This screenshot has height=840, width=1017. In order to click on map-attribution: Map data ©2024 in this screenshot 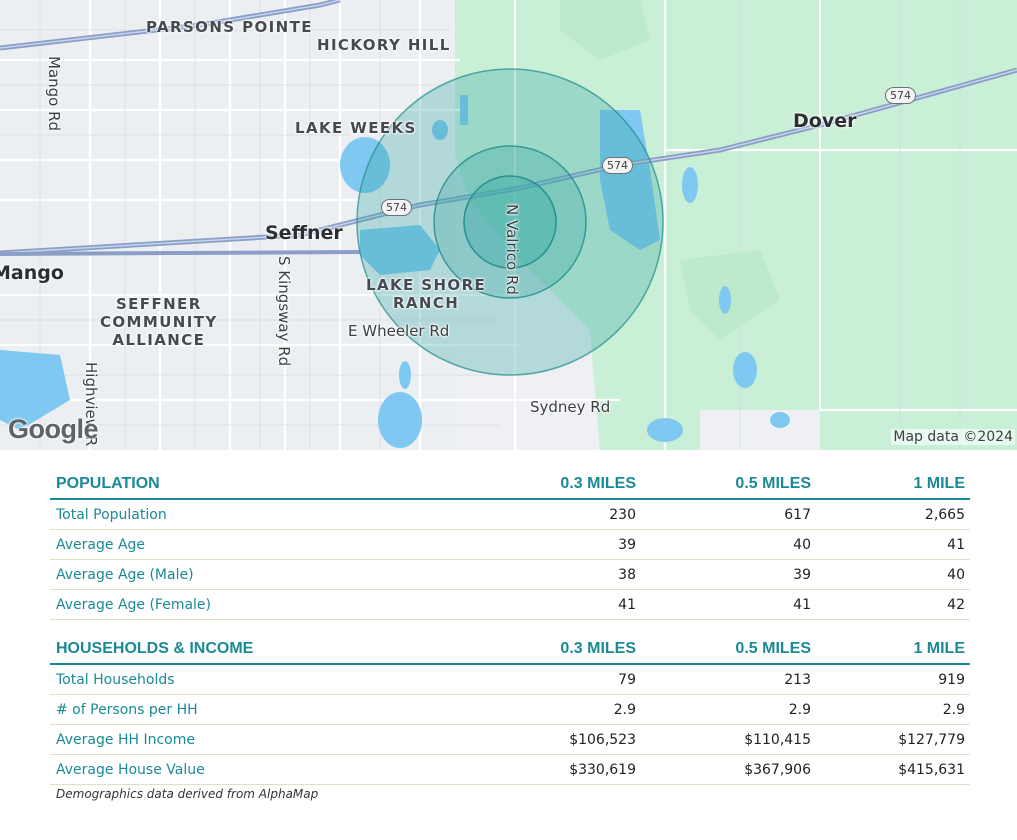, I will do `click(953, 437)`.